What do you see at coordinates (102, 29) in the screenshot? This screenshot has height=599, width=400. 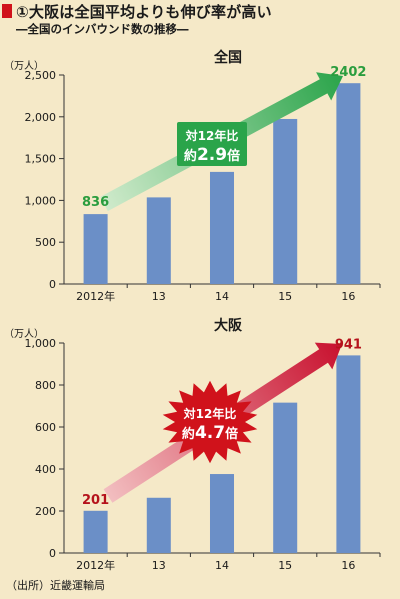 I see `figure-subtitle: ―全国のインバウンド数の推移―` at bounding box center [102, 29].